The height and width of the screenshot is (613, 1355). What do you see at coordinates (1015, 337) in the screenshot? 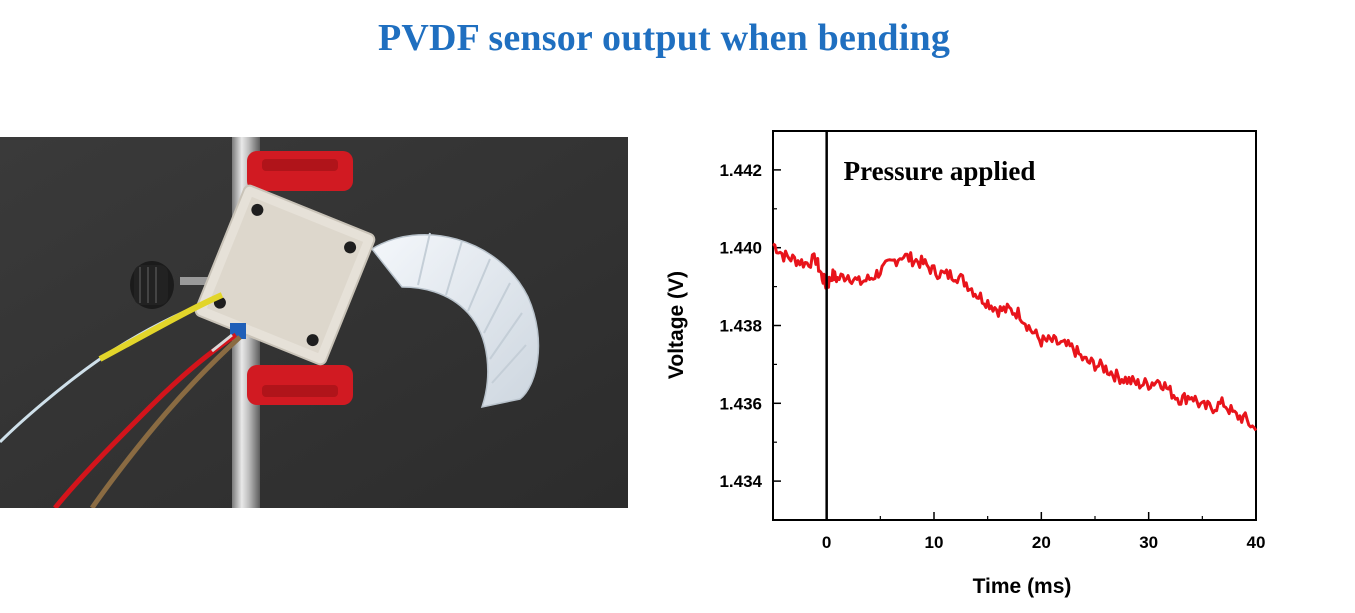
I see `voltage-series-line` at bounding box center [1015, 337].